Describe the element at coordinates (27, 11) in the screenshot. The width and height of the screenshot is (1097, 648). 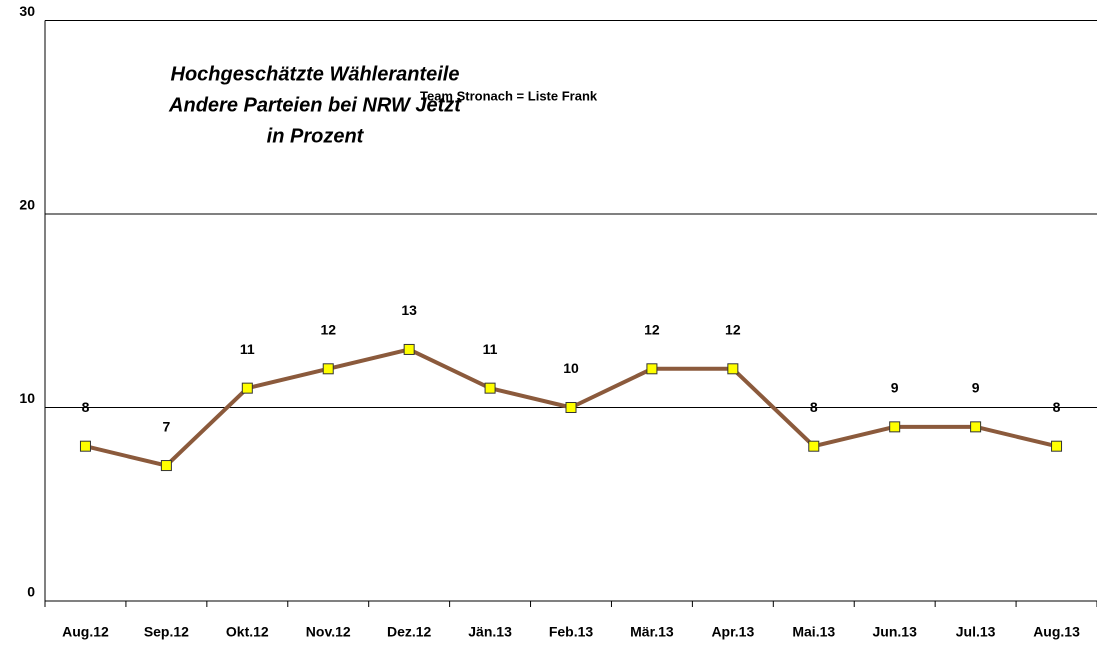
I see `y-tick-label: 30` at that location.